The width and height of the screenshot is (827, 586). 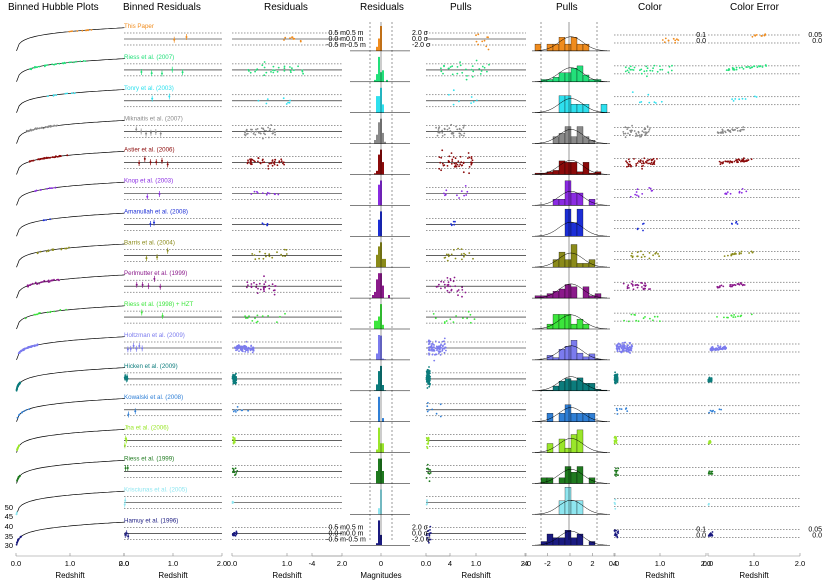 What do you see at coordinates (426, 563) in the screenshot?
I see `x-tick-label: 0.0` at bounding box center [426, 563].